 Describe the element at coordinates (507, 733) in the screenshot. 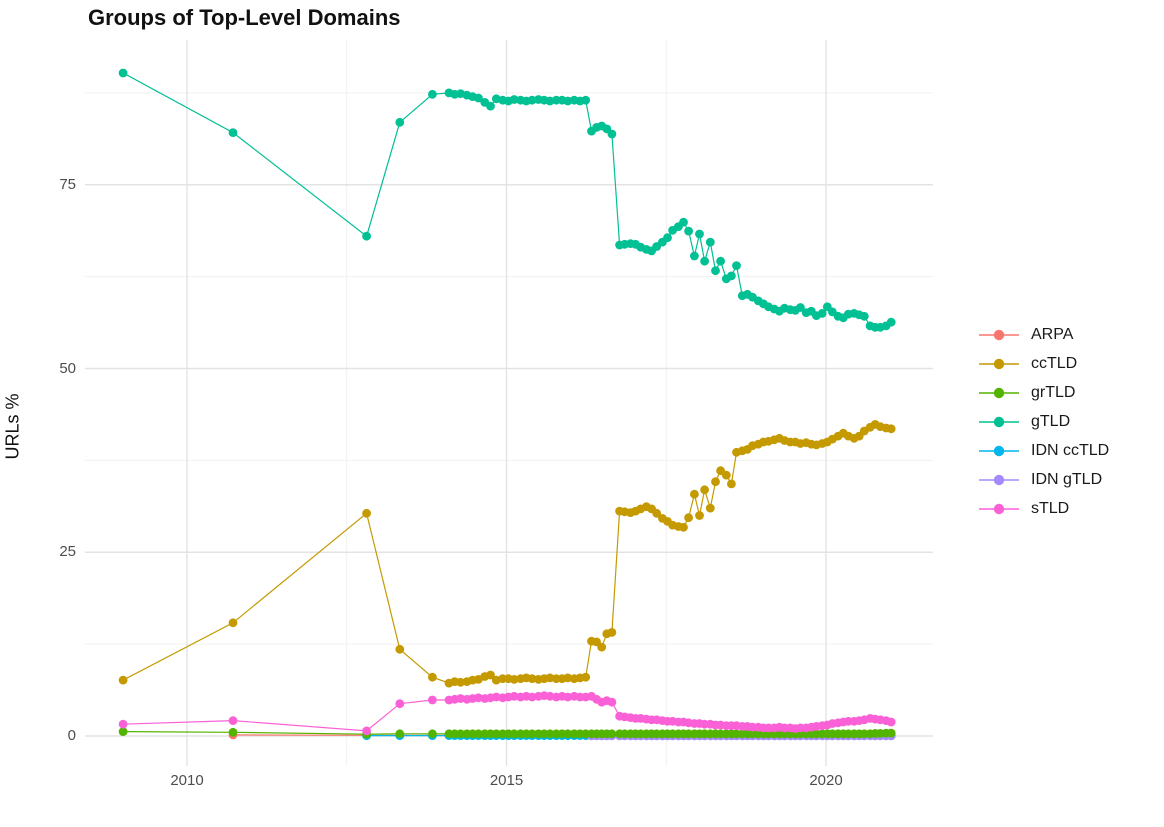

I see `series-grtld` at that location.